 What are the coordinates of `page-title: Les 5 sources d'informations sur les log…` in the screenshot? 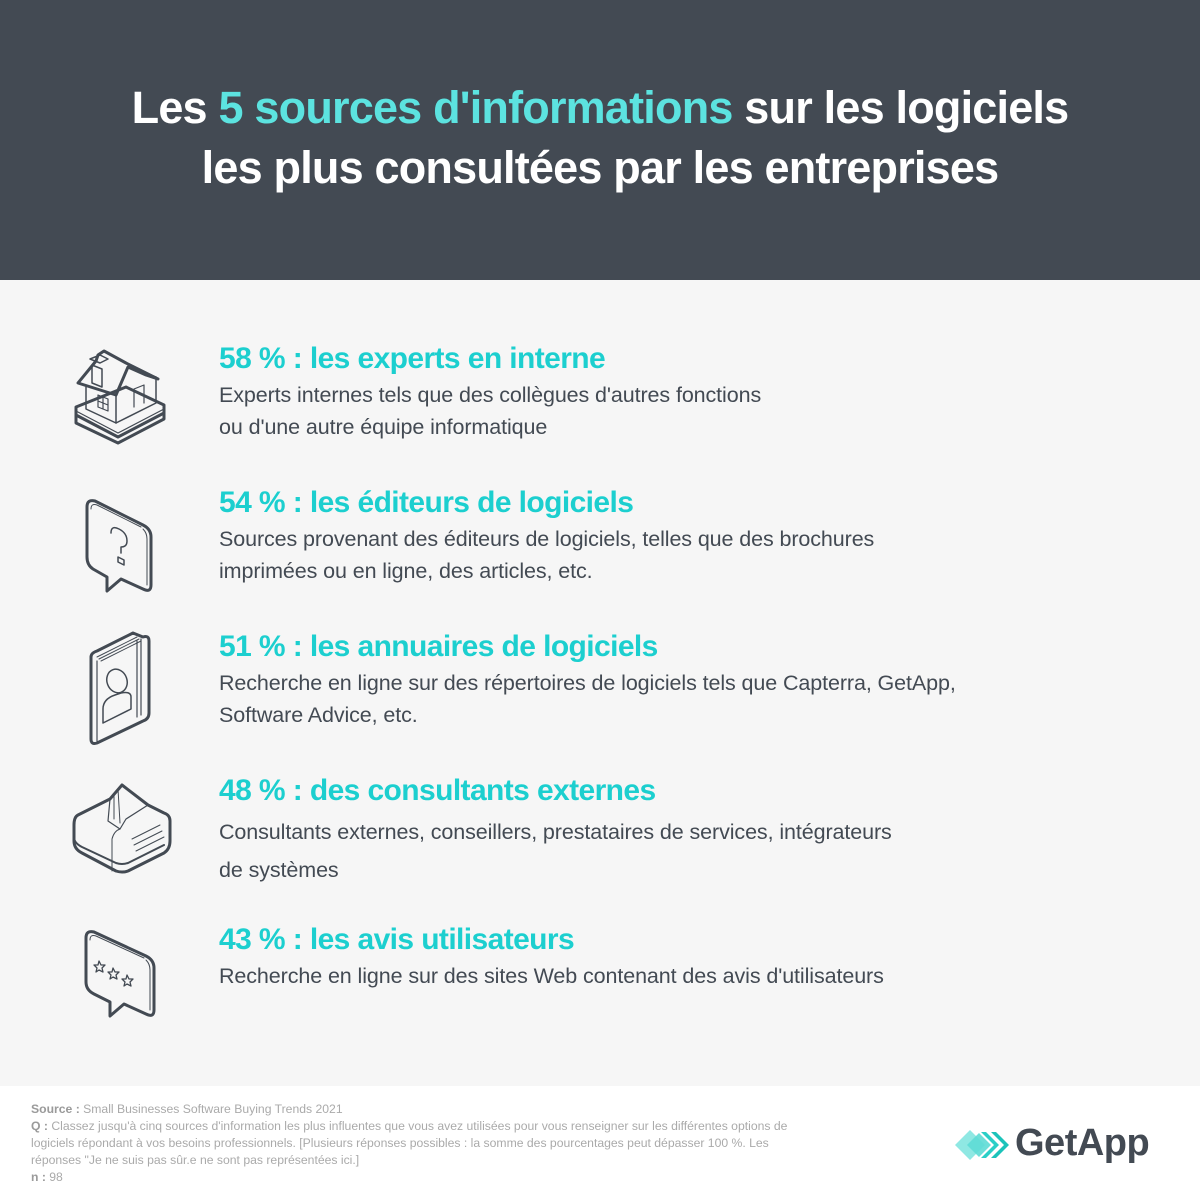 It's located at (600, 138).